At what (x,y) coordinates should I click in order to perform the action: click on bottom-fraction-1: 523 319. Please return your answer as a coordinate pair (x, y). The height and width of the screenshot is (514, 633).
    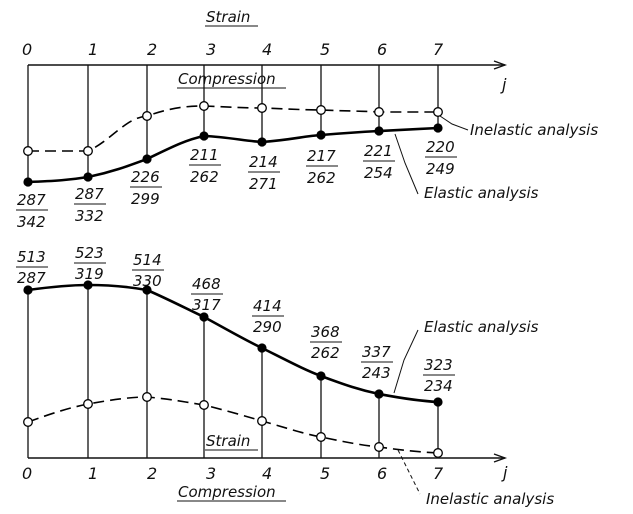
    Looking at the image, I should click on (90, 263).